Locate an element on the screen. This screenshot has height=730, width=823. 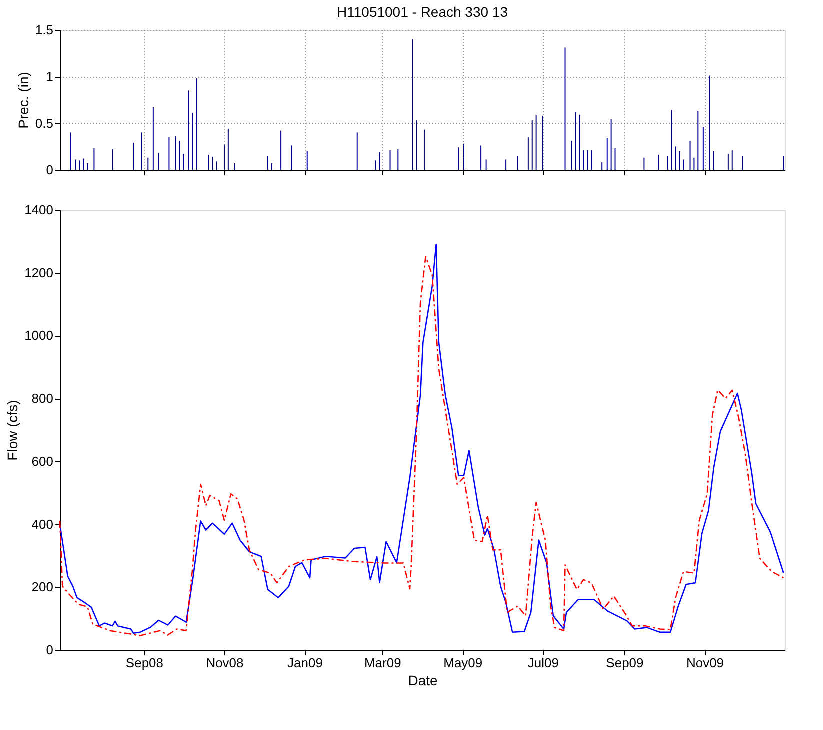
y-tick-label: 1.5 is located at coordinates (44, 30).